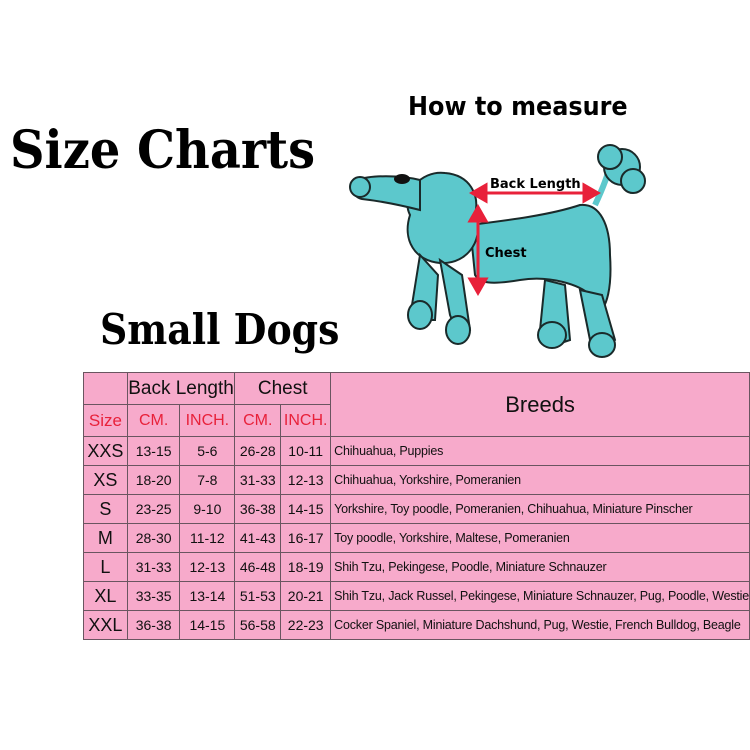  Describe the element at coordinates (518, 107) in the screenshot. I see `how-to-measure-title: How to measure` at that location.